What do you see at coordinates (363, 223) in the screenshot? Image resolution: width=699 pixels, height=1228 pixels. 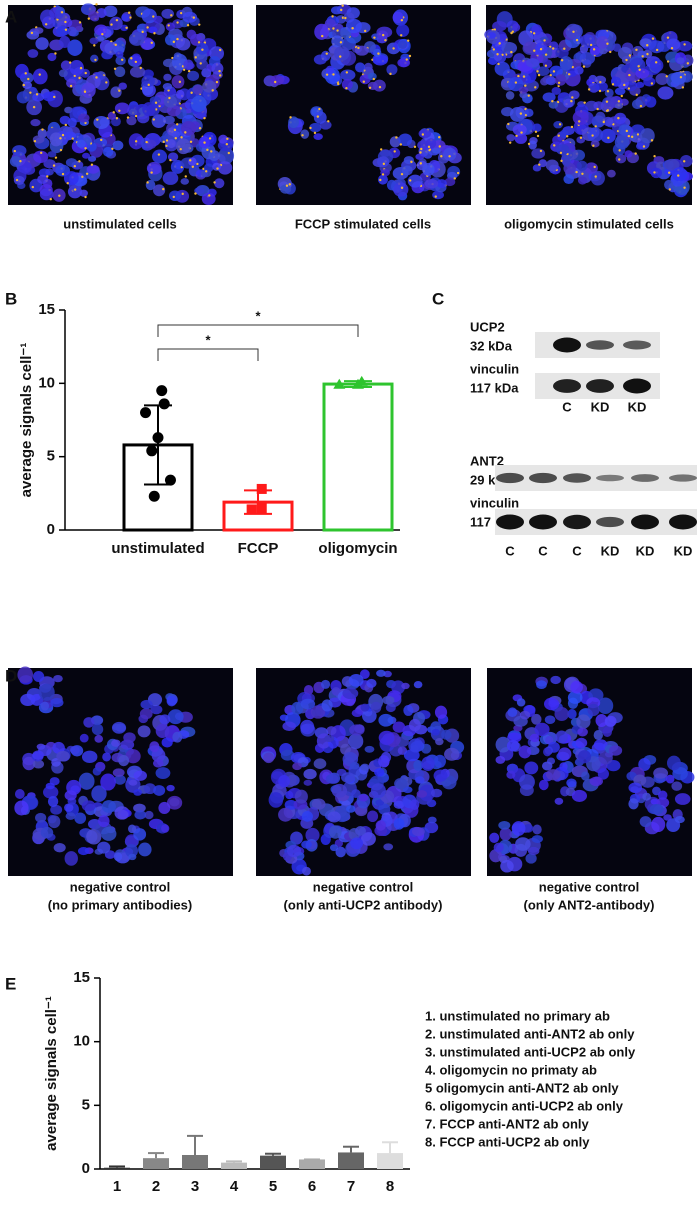 I see `caption: FCCP stimulated cells` at bounding box center [363, 223].